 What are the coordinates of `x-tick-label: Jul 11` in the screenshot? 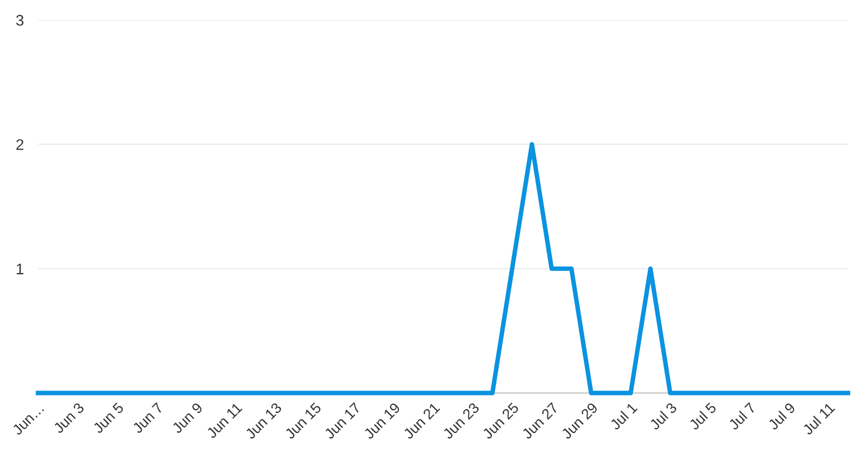 It's located at (819, 419).